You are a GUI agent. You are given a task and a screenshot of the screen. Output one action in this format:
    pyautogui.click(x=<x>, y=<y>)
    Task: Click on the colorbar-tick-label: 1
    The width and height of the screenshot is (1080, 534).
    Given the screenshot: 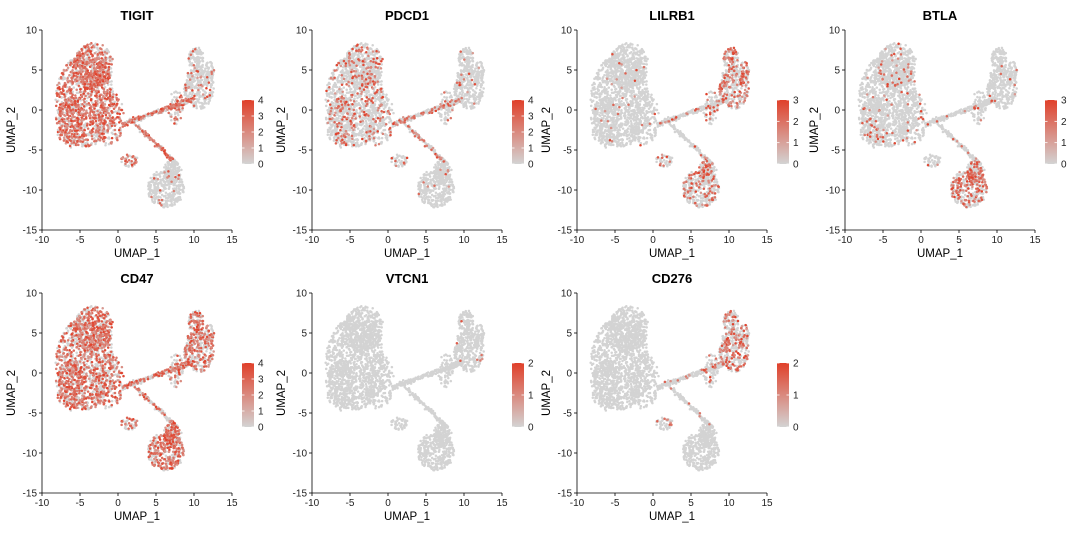 What is the action you would take?
    pyautogui.click(x=261, y=149)
    